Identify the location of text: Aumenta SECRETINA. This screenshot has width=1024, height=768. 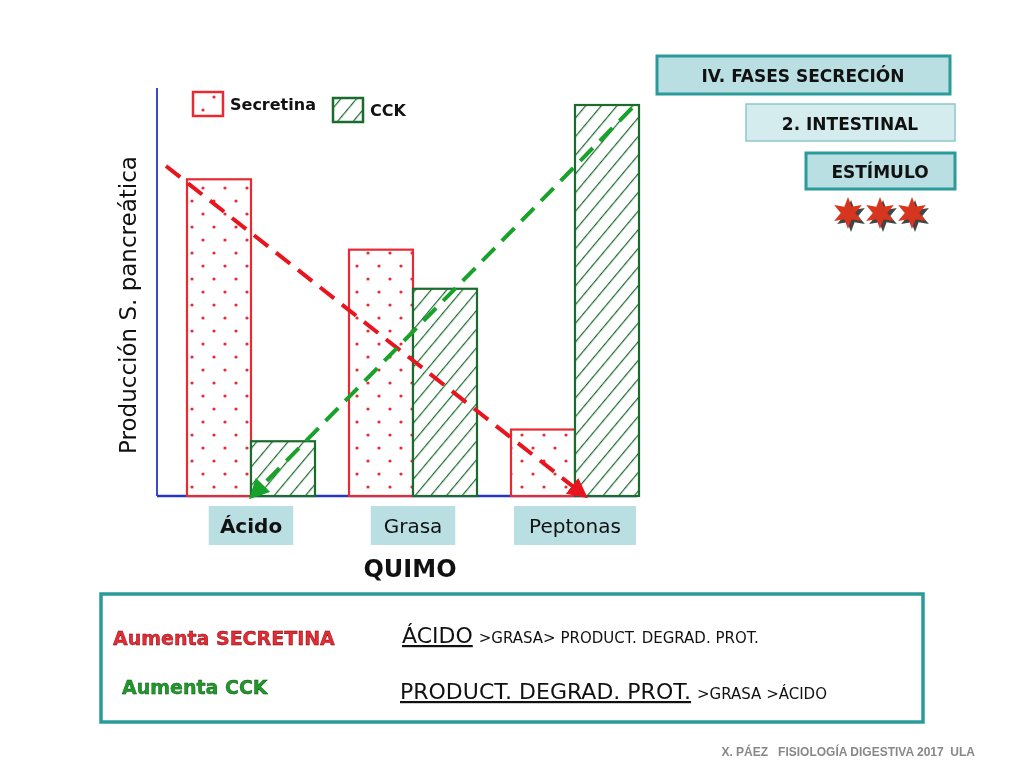
(224, 638).